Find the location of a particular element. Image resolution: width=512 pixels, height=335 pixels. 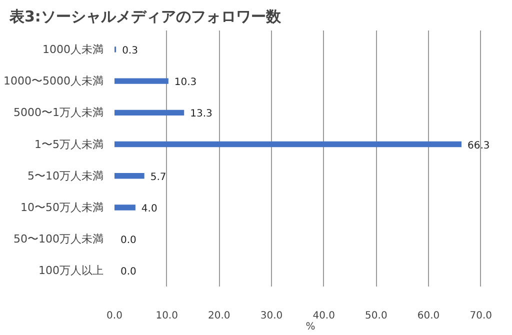

x-tick-label: 30.0 is located at coordinates (271, 316).